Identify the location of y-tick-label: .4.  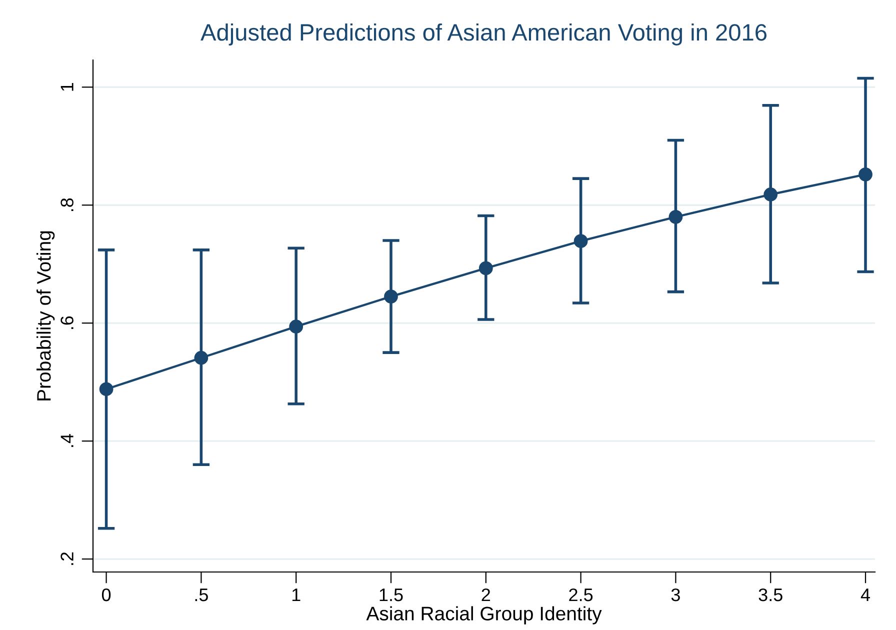
(67, 440).